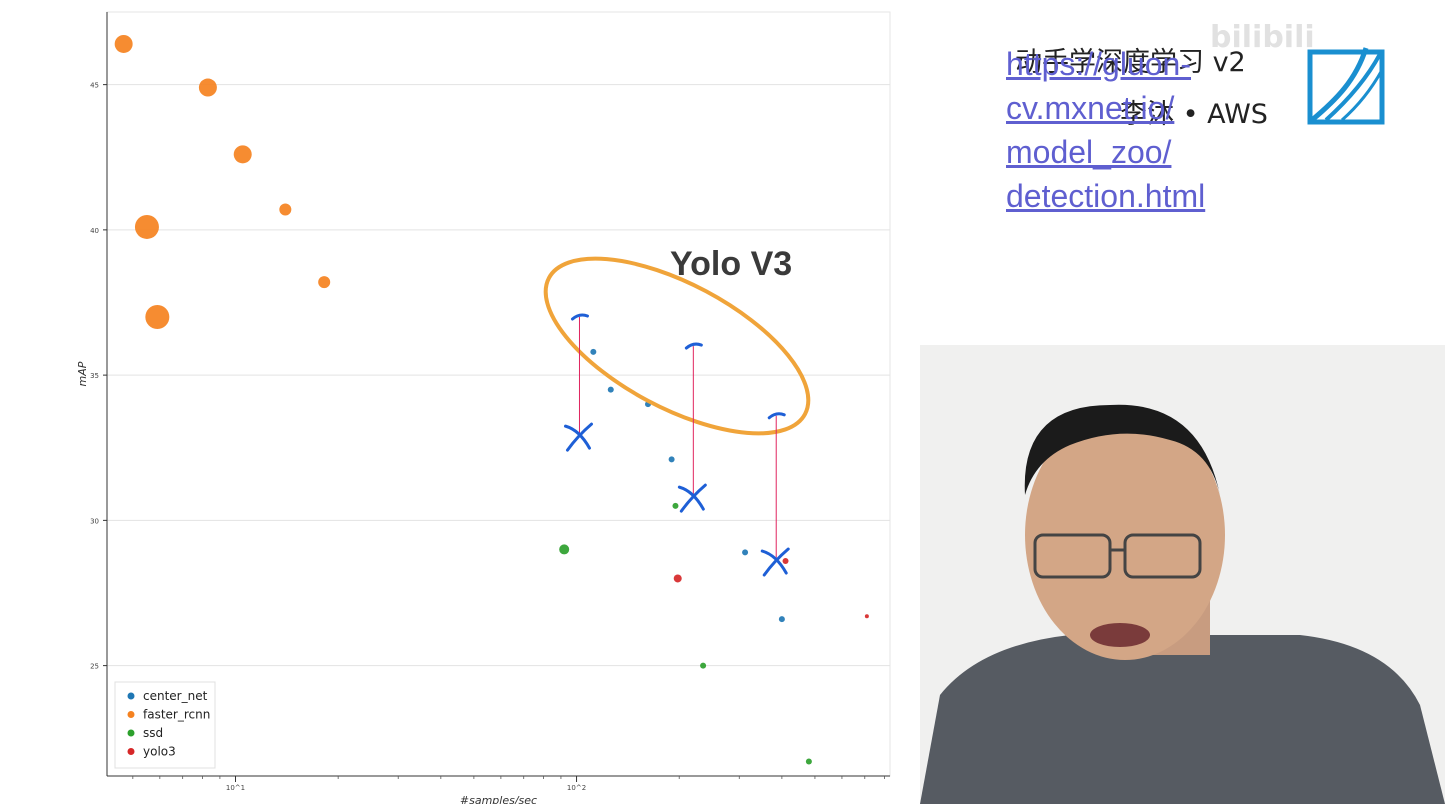 The height and width of the screenshot is (804, 1445). Describe the element at coordinates (498, 799) in the screenshot. I see `x-axis-title: #samples/sec` at that location.